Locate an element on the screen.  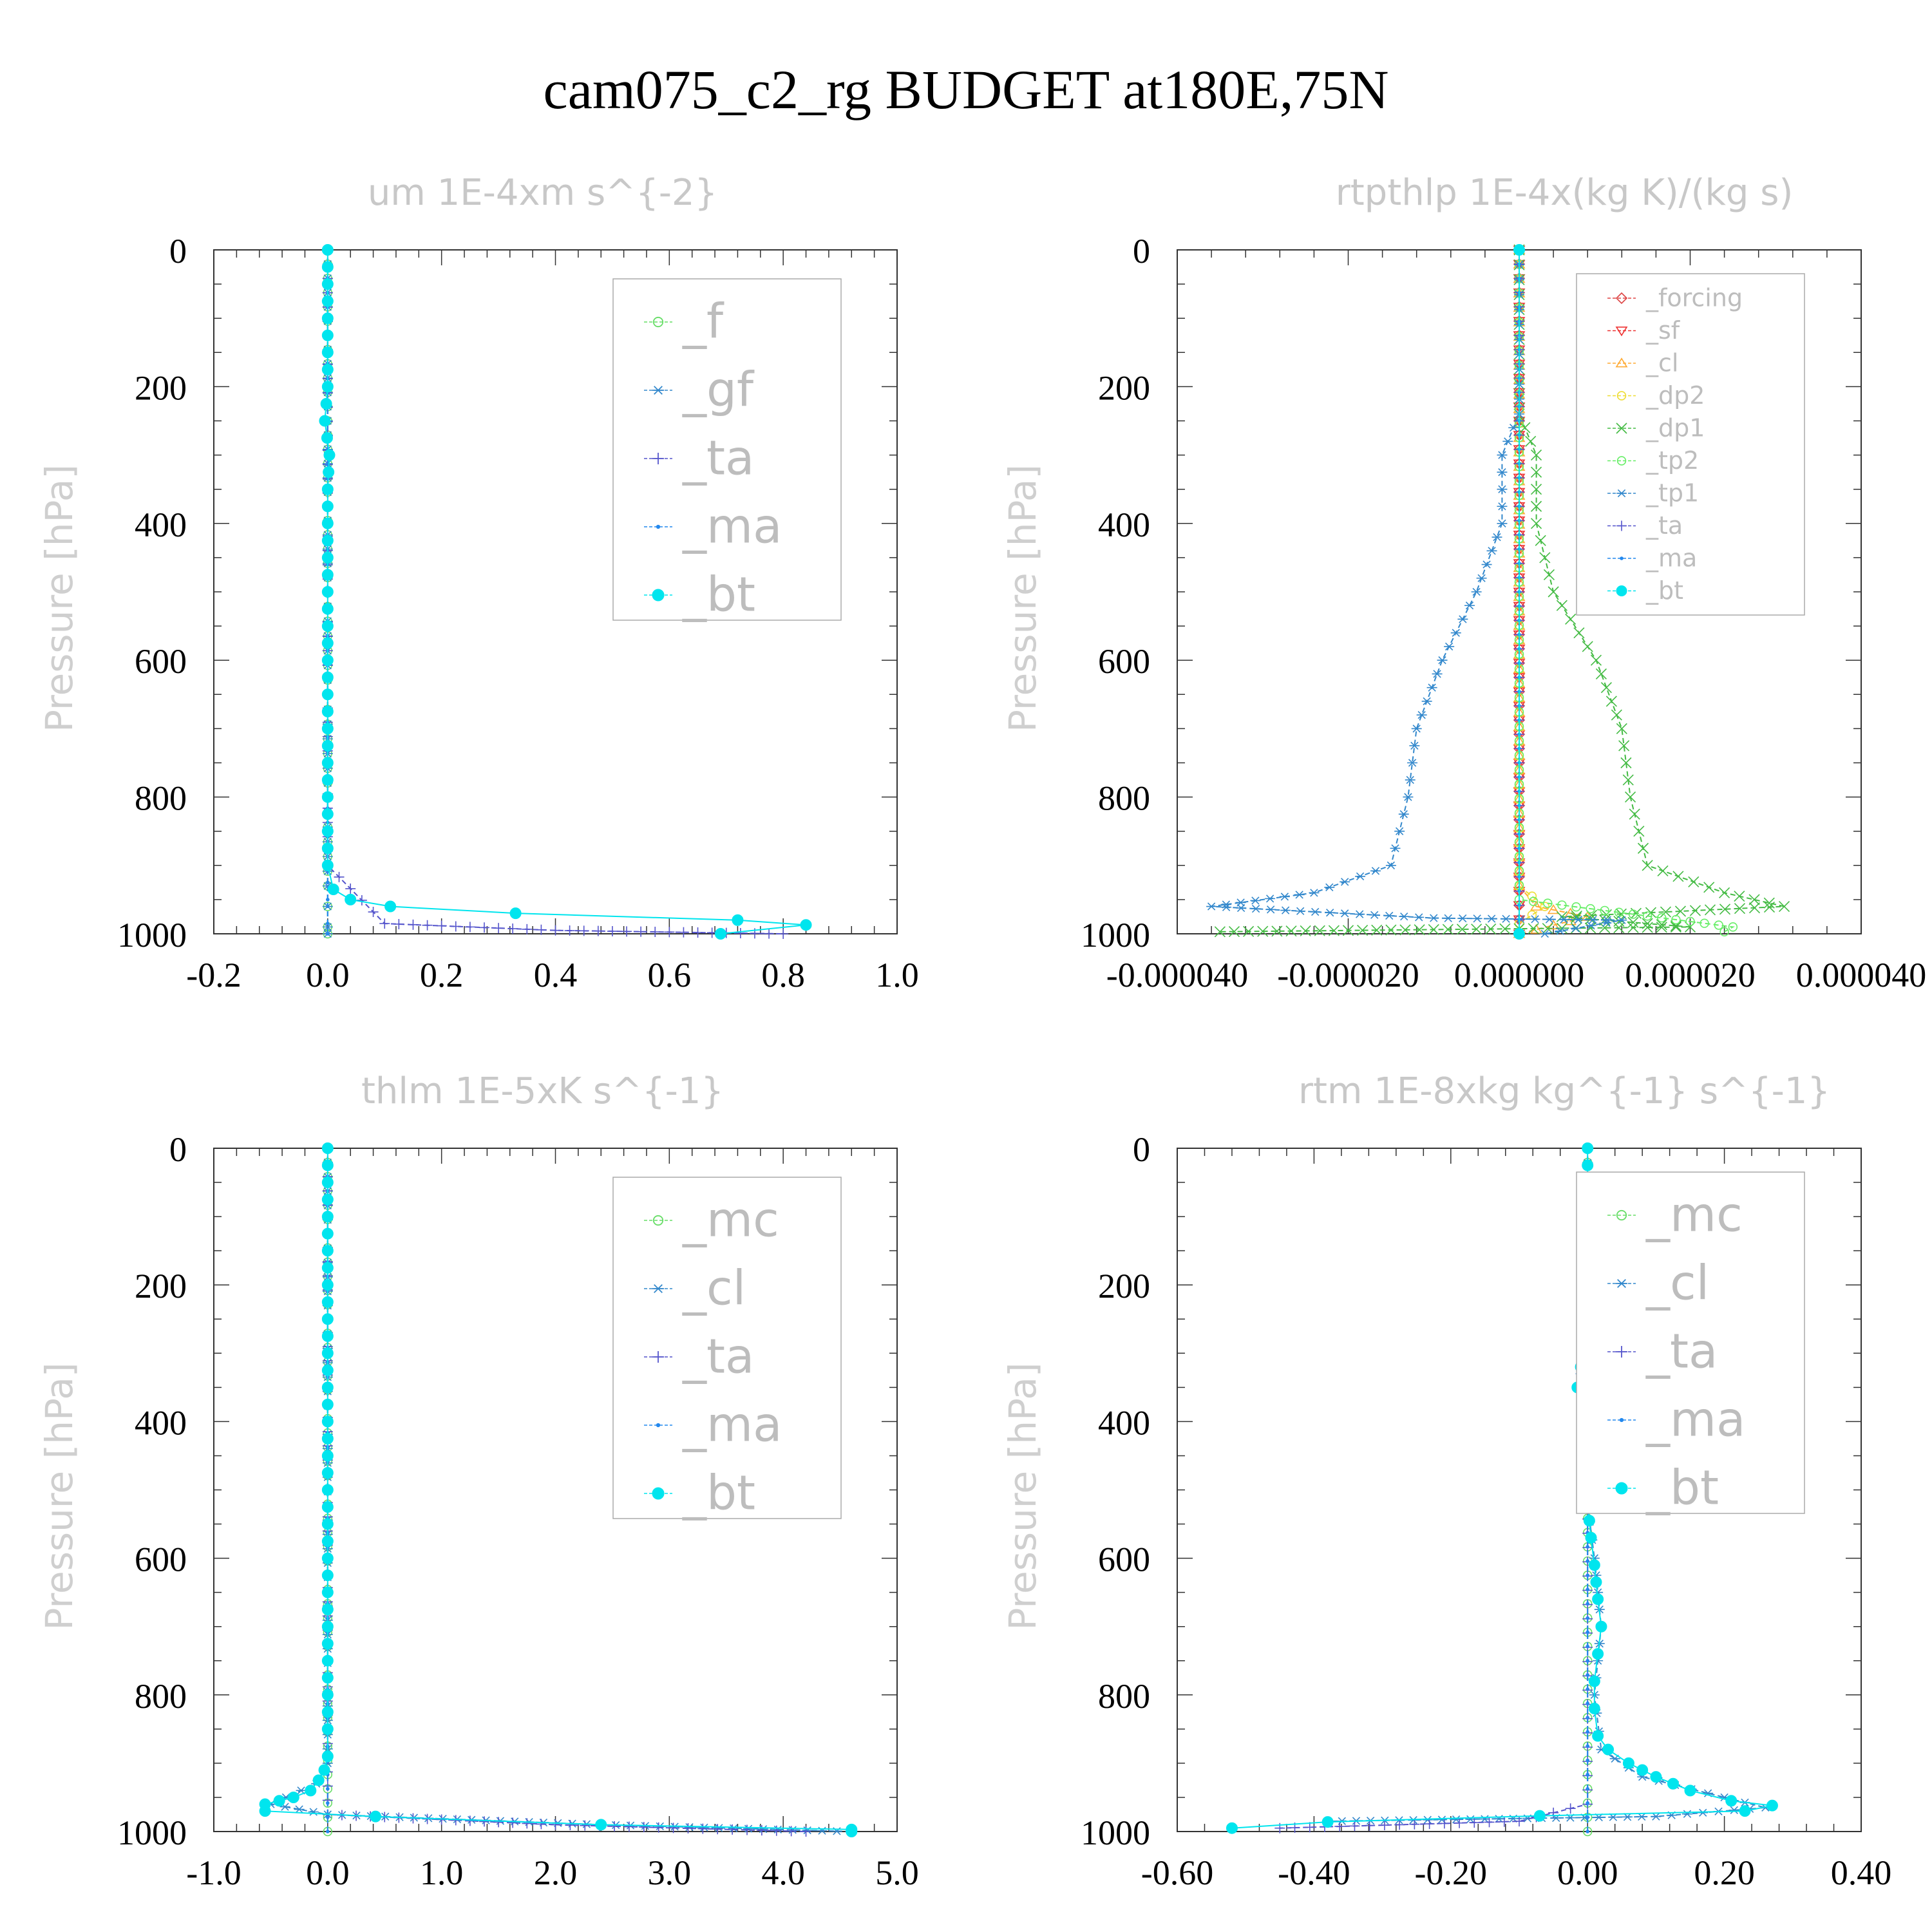
legend-box is located at coordinates (727, 1348).